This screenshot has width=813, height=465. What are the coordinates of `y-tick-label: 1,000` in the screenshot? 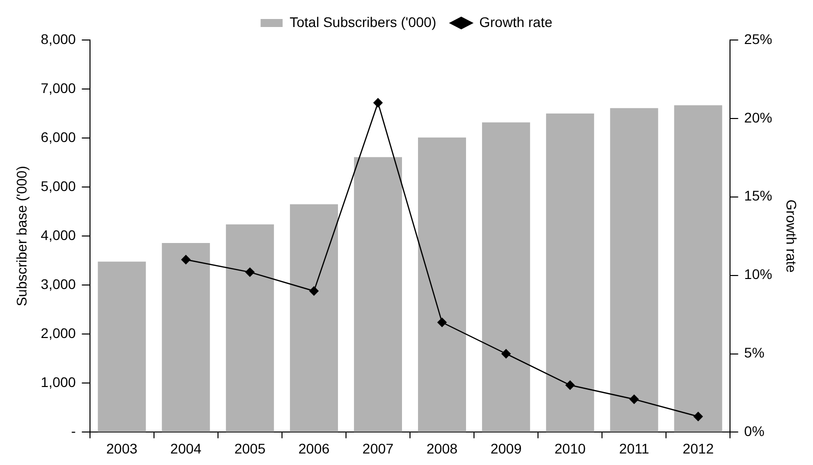 It's located at (58, 382).